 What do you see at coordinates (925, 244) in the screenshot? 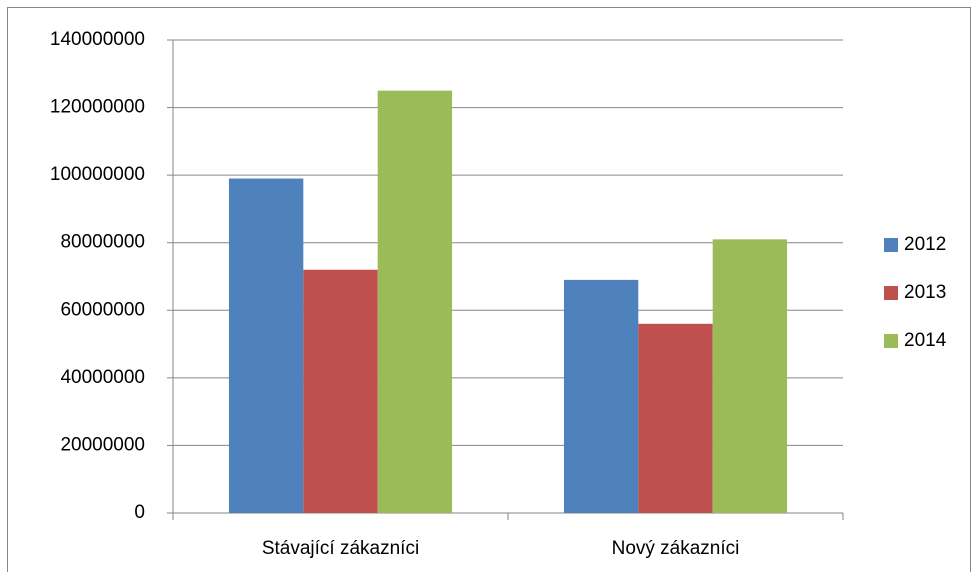
I see `legend-label: 2012` at bounding box center [925, 244].